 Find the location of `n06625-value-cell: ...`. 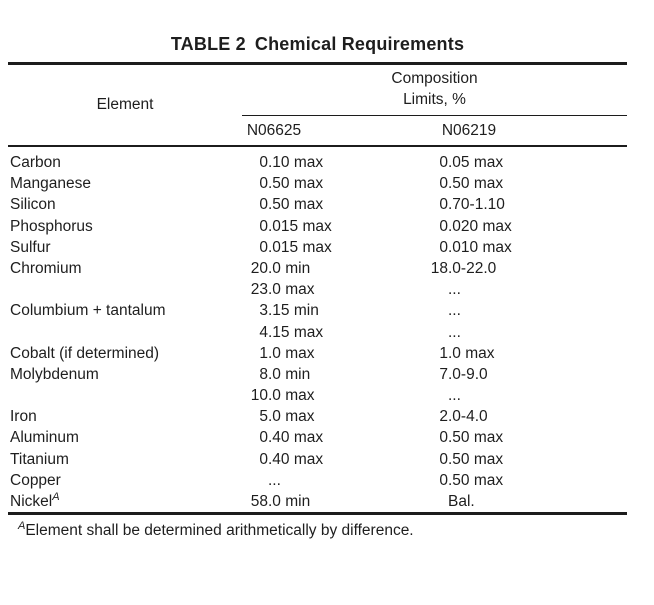

n06625-value-cell: ... is located at coordinates (274, 480).